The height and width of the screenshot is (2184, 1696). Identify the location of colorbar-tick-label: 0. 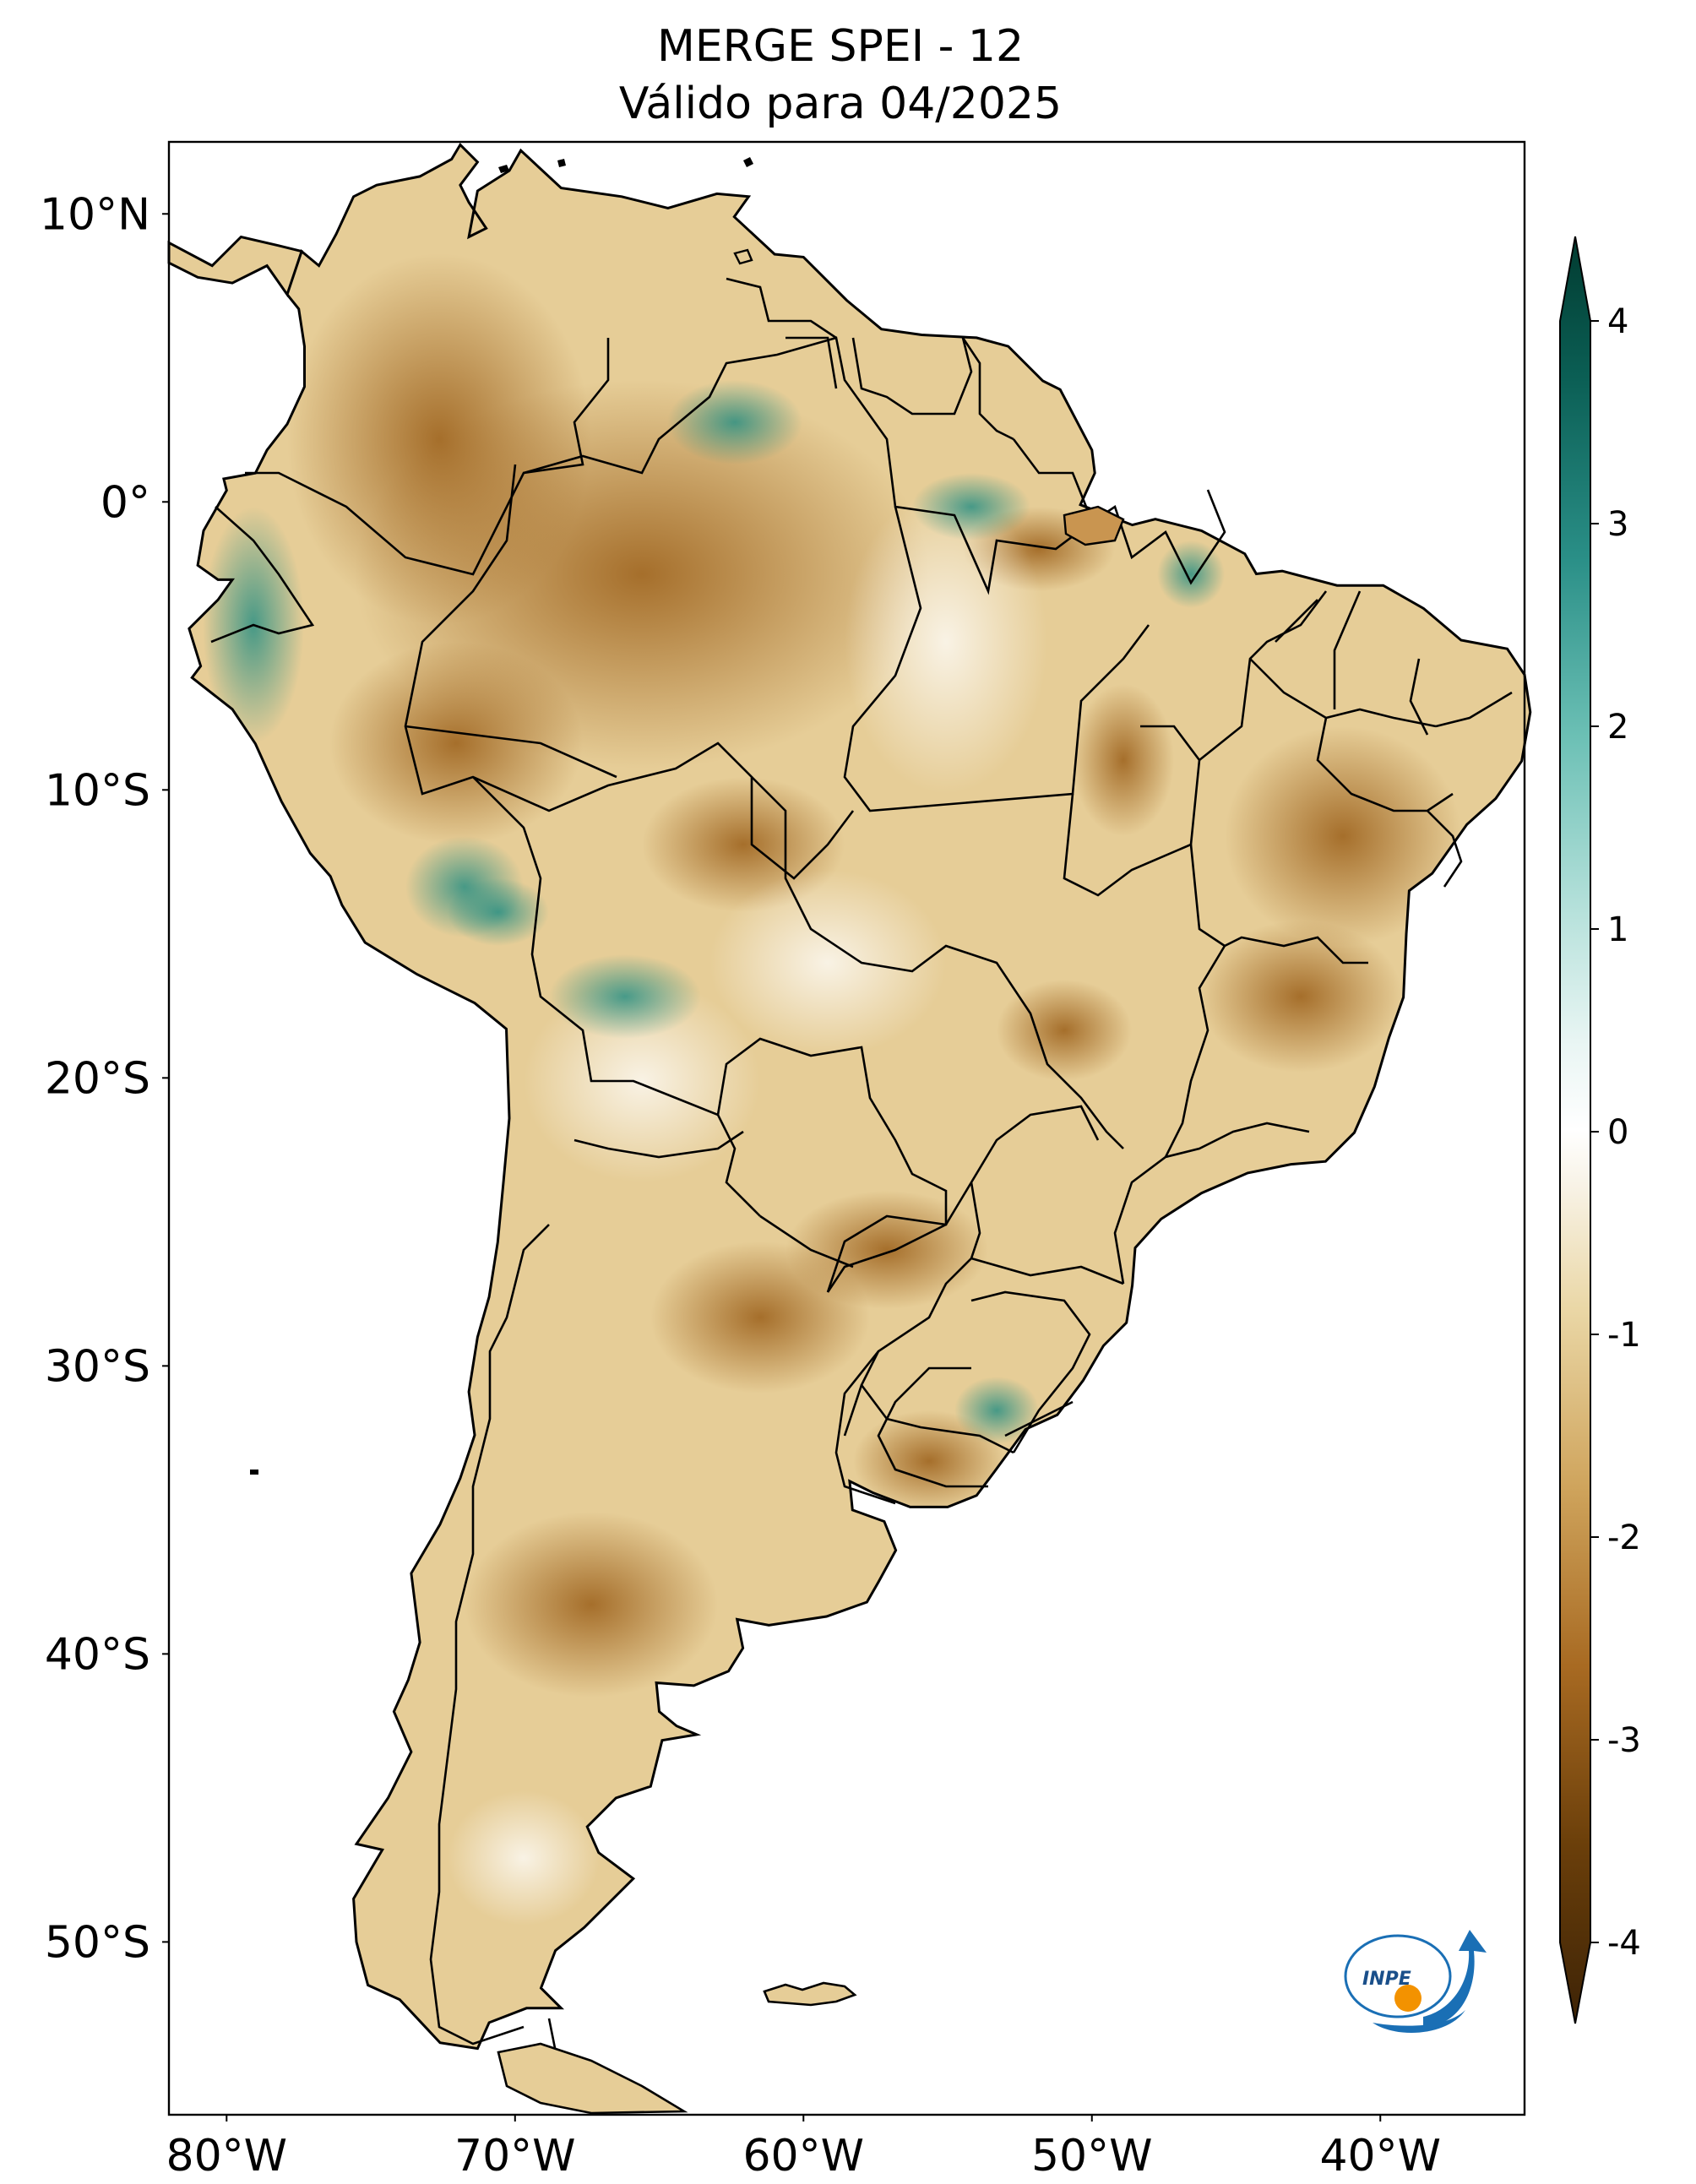
(1617, 1132).